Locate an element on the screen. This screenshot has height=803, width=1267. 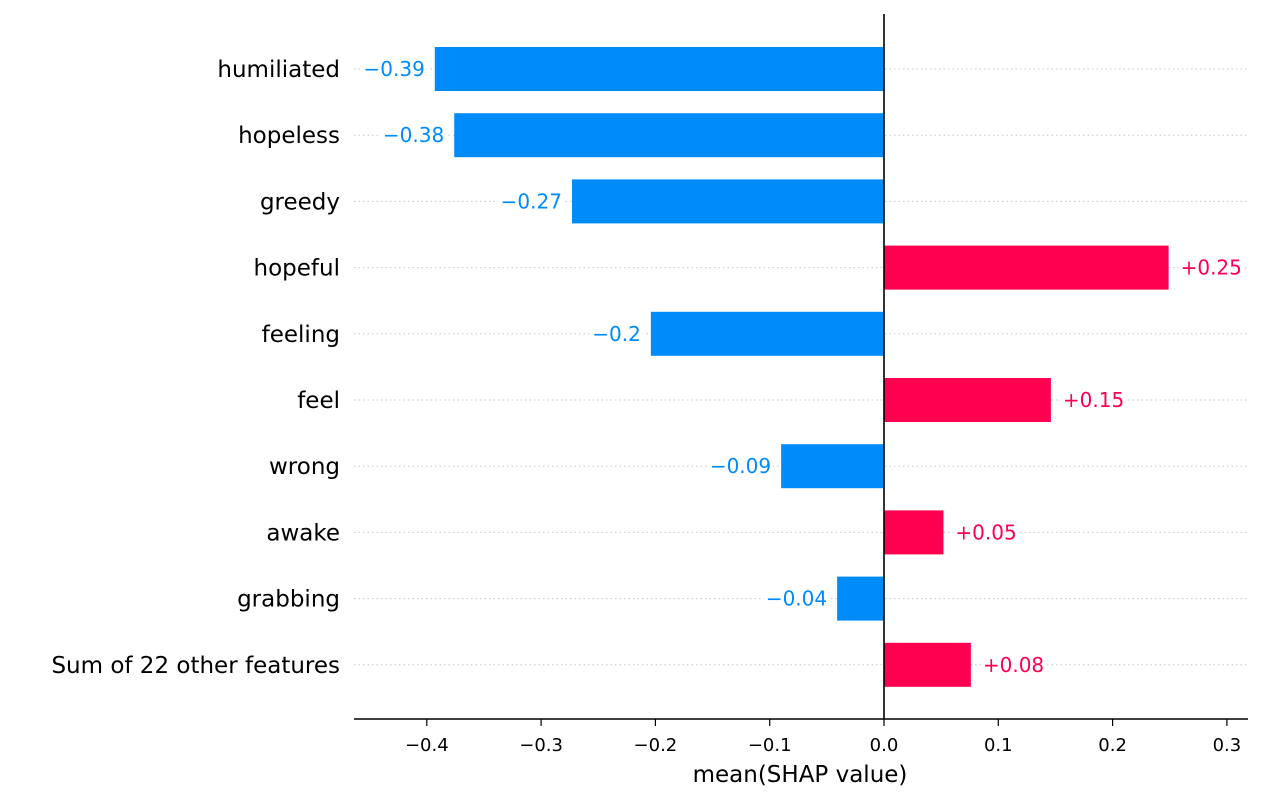
feature-label: feel is located at coordinates (318, 401).